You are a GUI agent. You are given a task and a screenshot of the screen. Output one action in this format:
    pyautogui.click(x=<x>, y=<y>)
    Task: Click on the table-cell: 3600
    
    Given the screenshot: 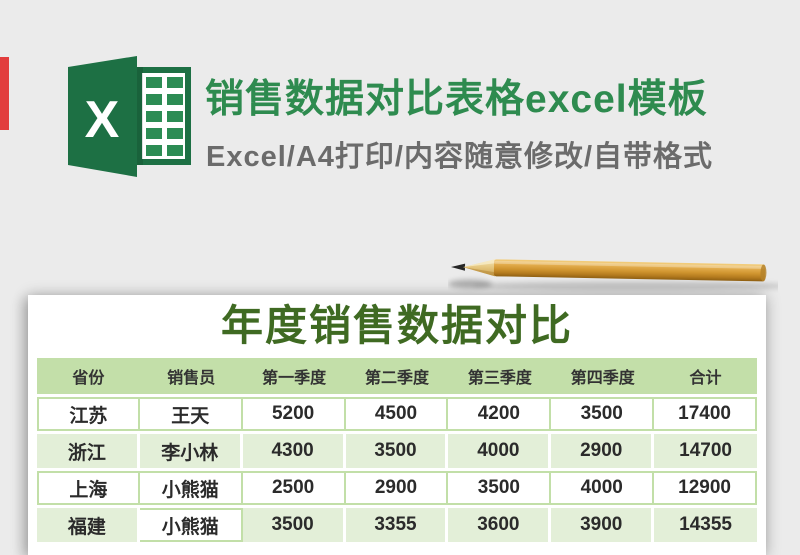 What is the action you would take?
    pyautogui.click(x=500, y=525)
    